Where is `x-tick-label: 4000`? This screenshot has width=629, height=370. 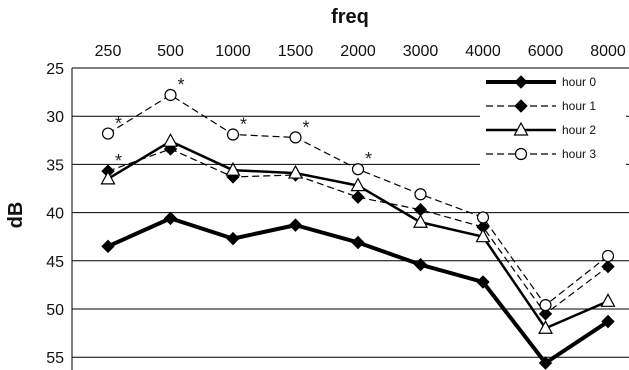 x-tick-label: 4000 is located at coordinates (483, 51).